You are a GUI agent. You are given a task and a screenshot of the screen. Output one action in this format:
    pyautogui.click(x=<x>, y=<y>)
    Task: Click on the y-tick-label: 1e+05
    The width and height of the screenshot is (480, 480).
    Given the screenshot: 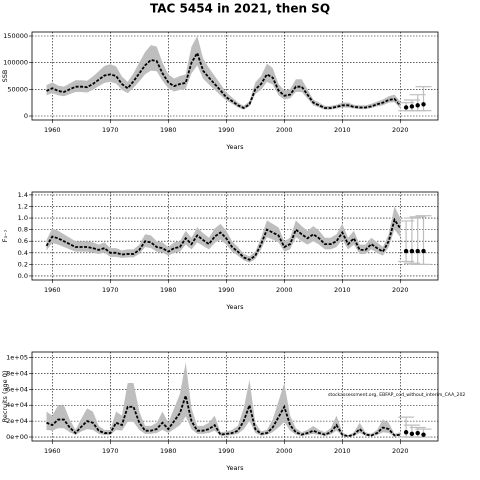 What is the action you would take?
    pyautogui.click(x=17, y=358)
    